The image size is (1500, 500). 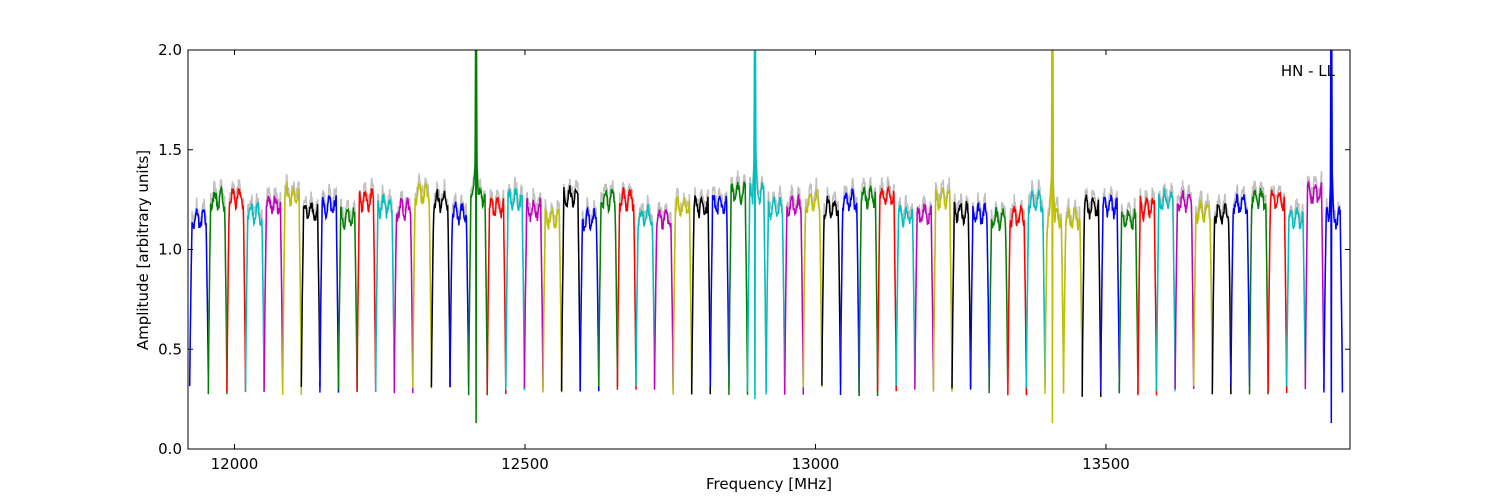 I want to click on y-tick-label: 1.5, so click(x=170, y=150).